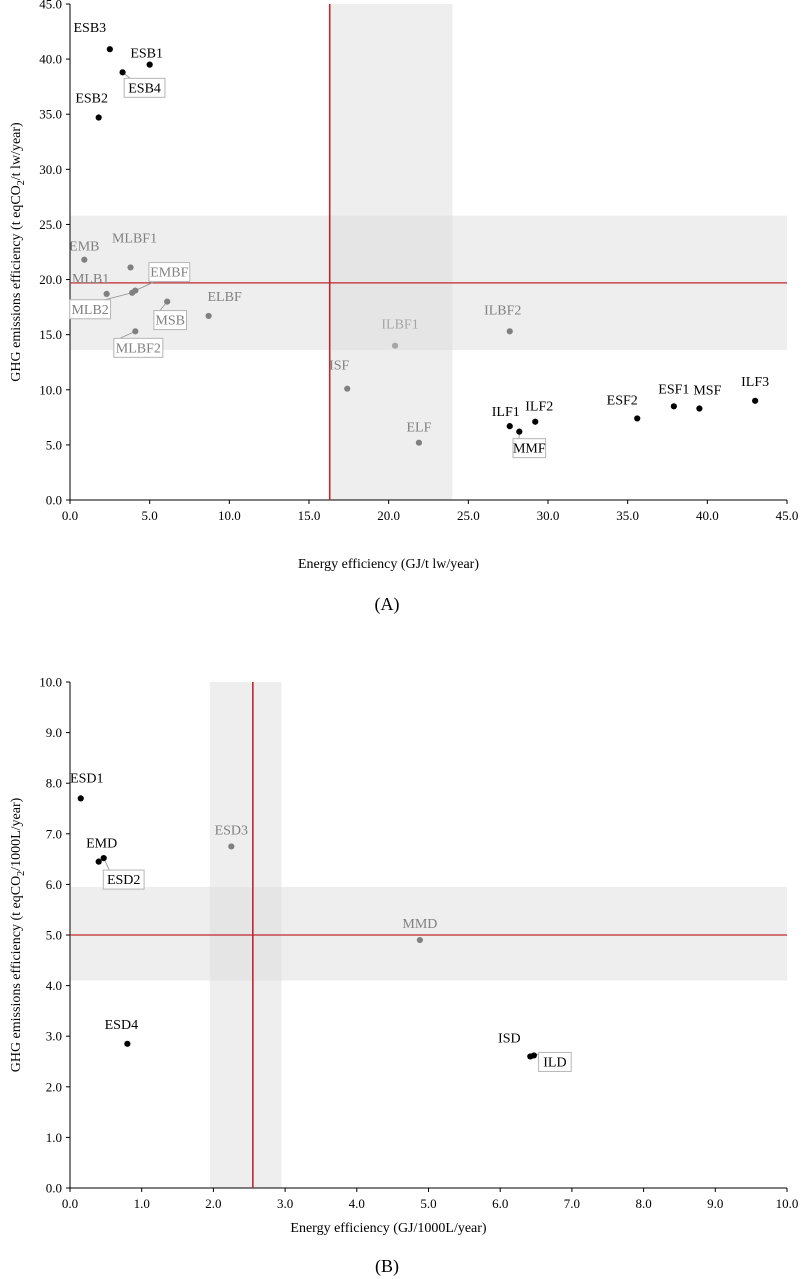 The width and height of the screenshot is (803, 1279). Describe the element at coordinates (50, 279) in the screenshot. I see `chart-a-y-tick-label: 20.0` at that location.